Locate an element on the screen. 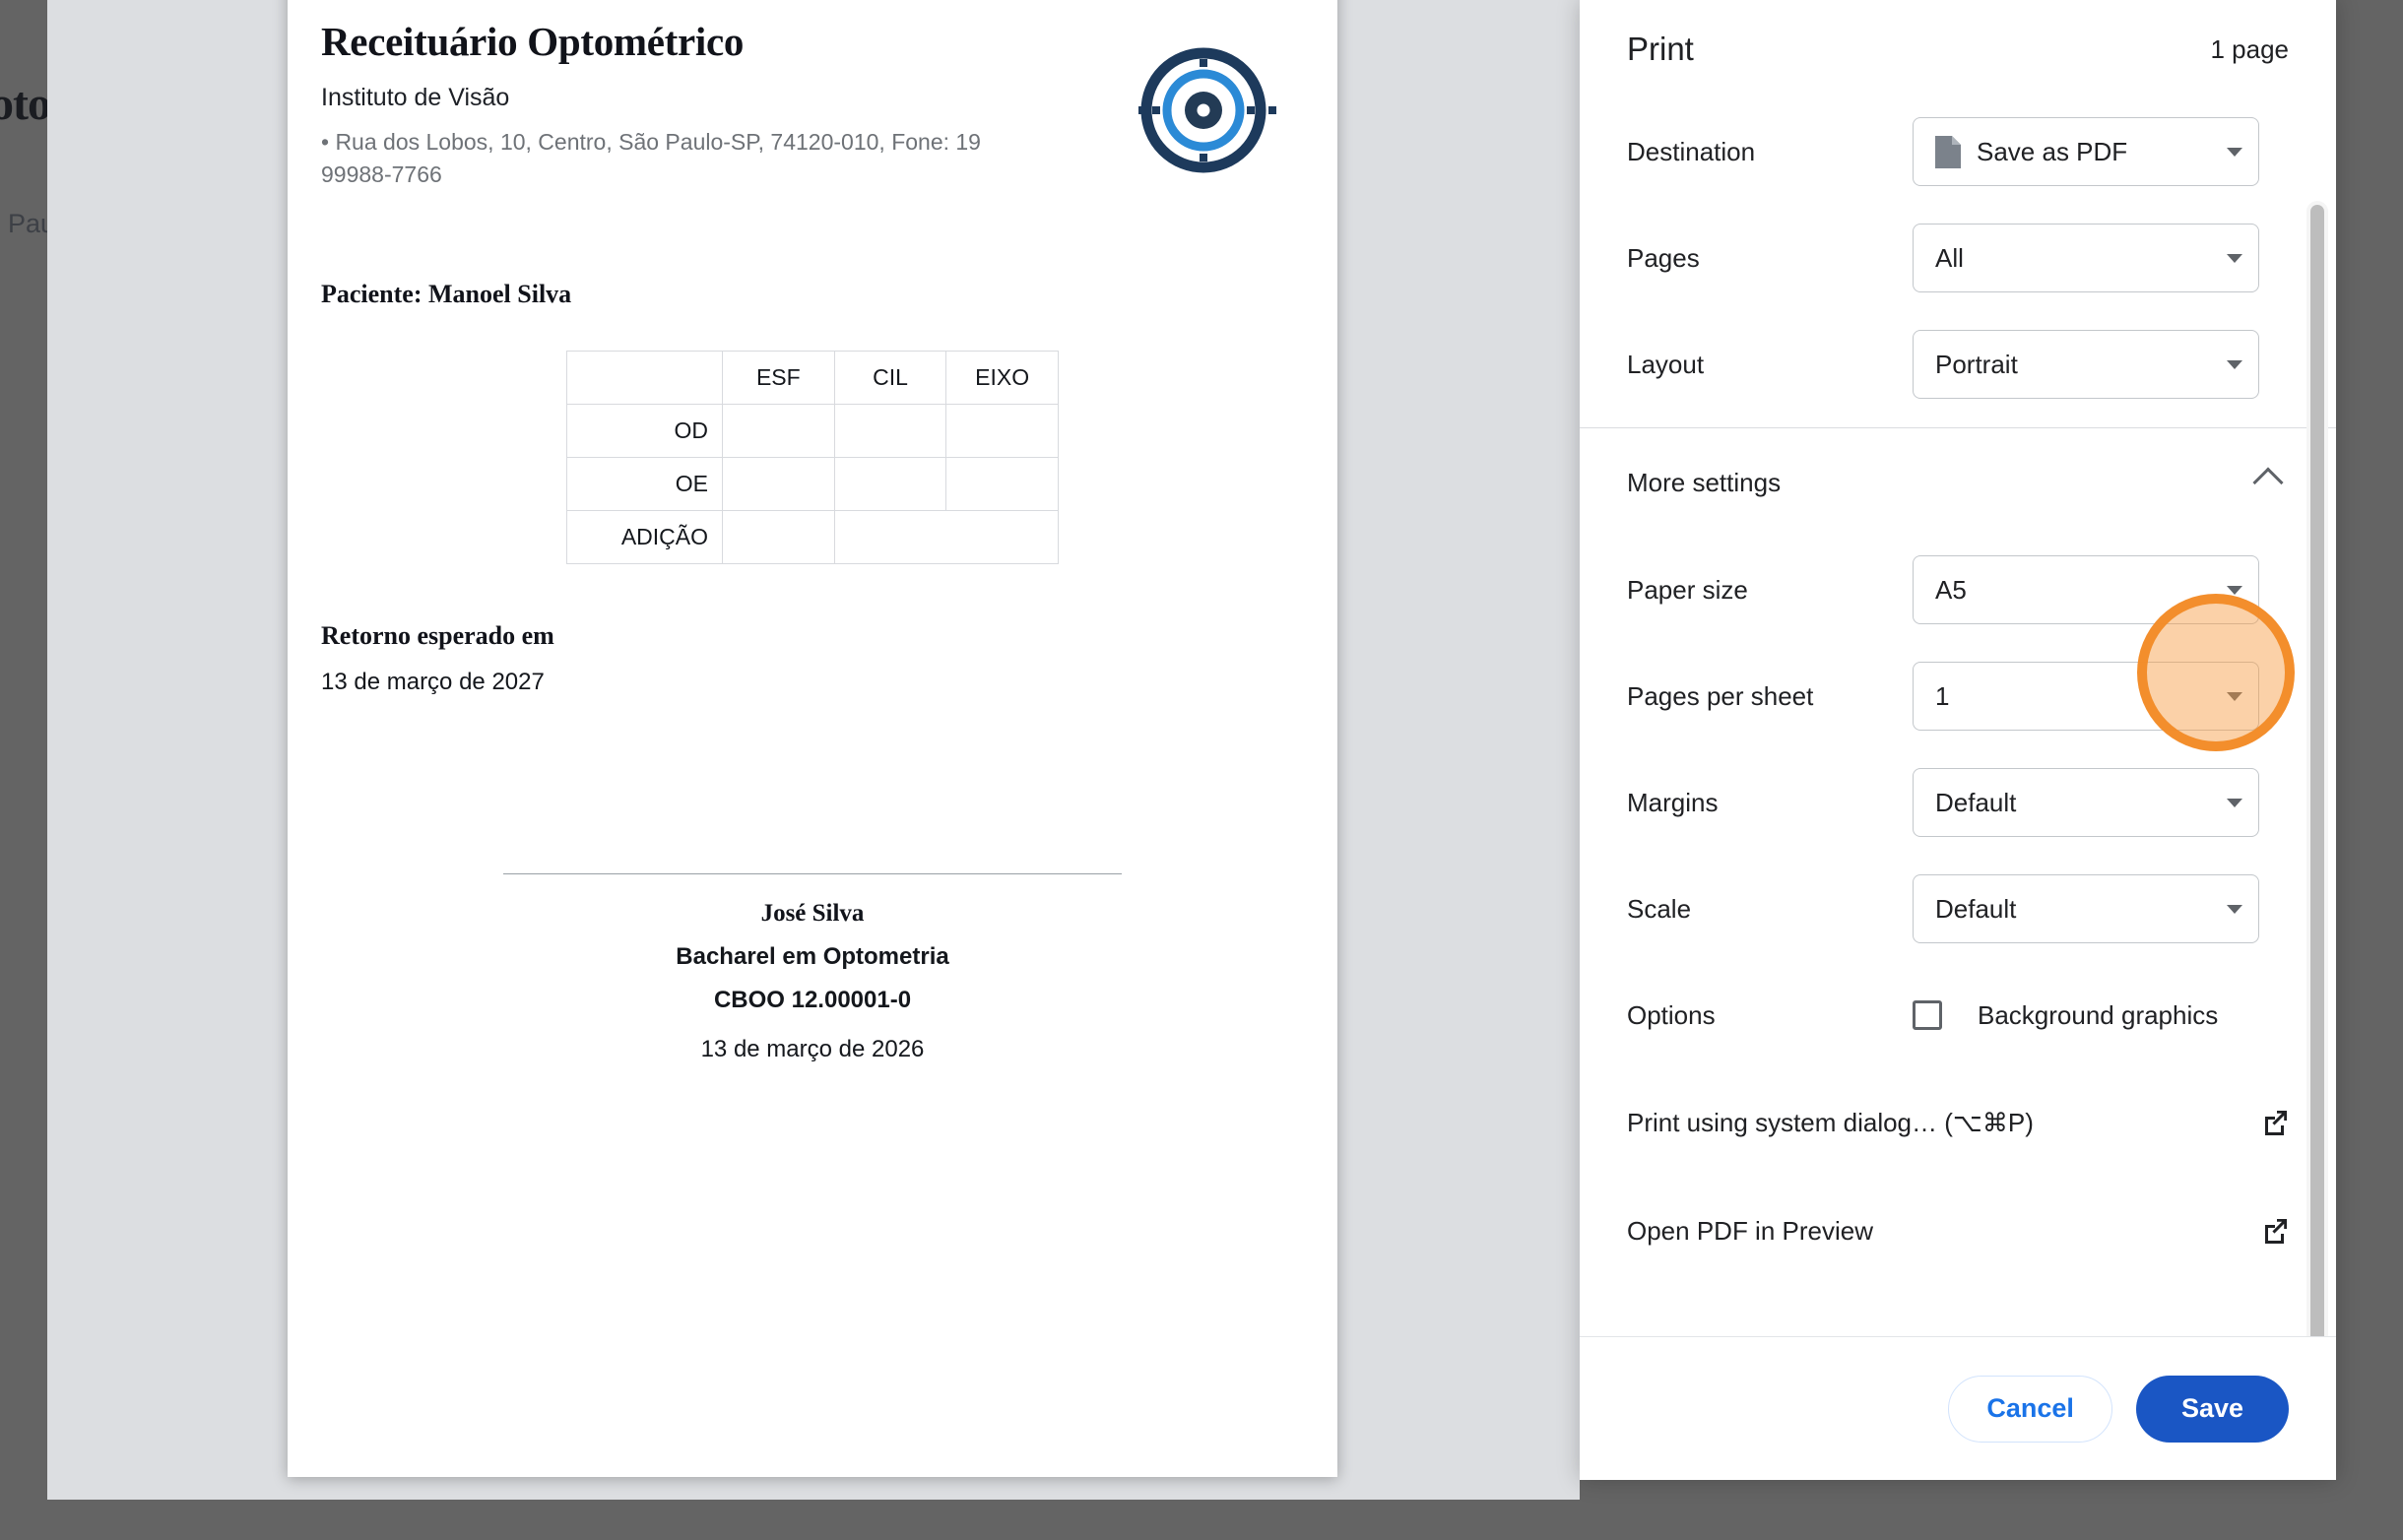 This screenshot has width=2403, height=1540. label-pages: Pages is located at coordinates (1663, 257).